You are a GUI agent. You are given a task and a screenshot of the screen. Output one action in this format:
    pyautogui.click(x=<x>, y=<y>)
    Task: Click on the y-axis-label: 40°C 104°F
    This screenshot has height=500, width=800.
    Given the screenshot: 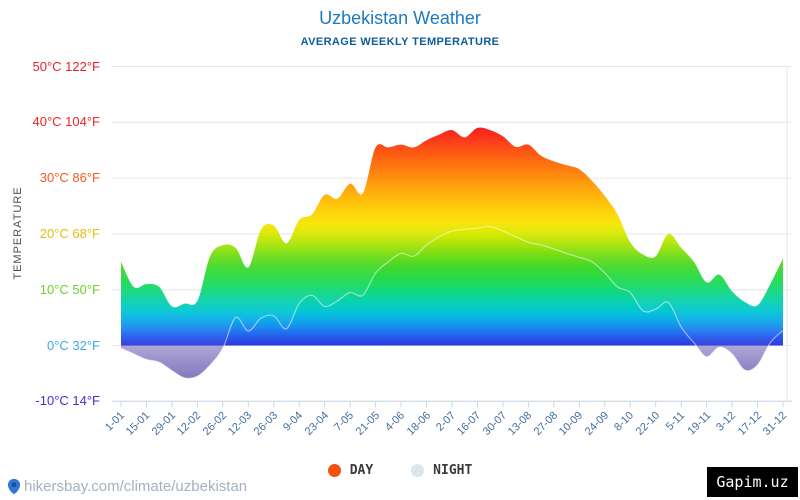 What is the action you would take?
    pyautogui.click(x=66, y=121)
    